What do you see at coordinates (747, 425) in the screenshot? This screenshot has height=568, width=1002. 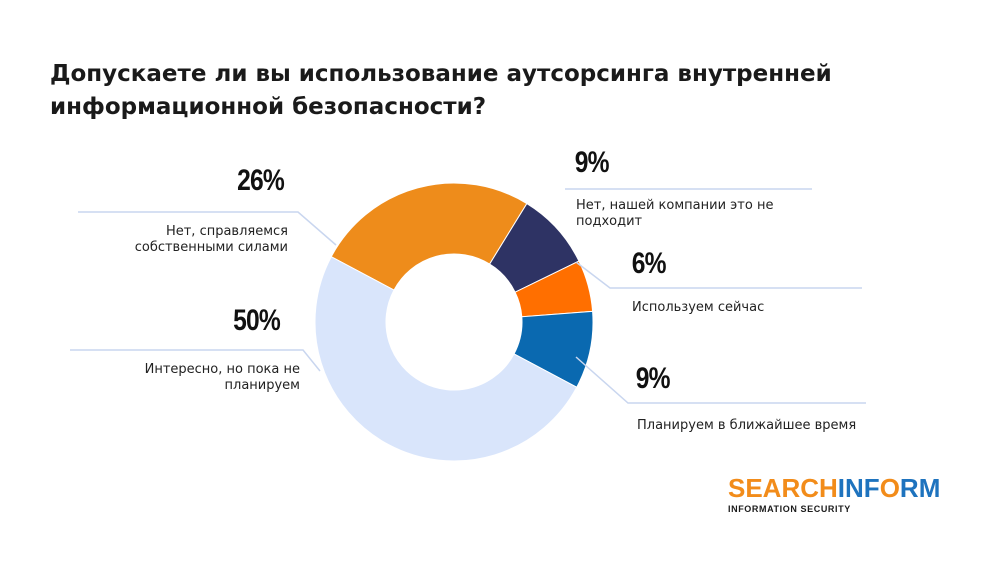 I see `legend-label-3: Планируем в ближайшее время` at bounding box center [747, 425].